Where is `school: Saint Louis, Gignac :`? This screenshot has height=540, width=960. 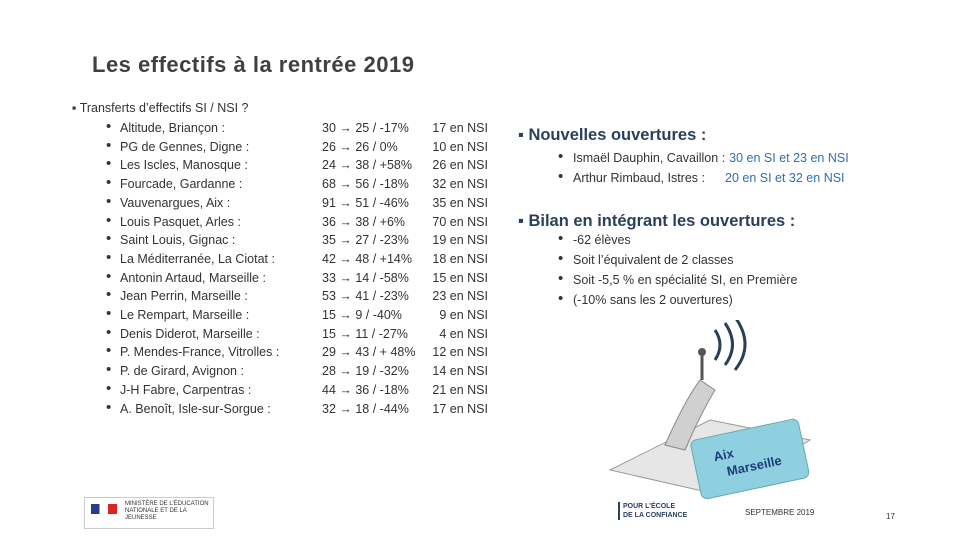
school: Saint Louis, Gignac : is located at coordinates (178, 240).